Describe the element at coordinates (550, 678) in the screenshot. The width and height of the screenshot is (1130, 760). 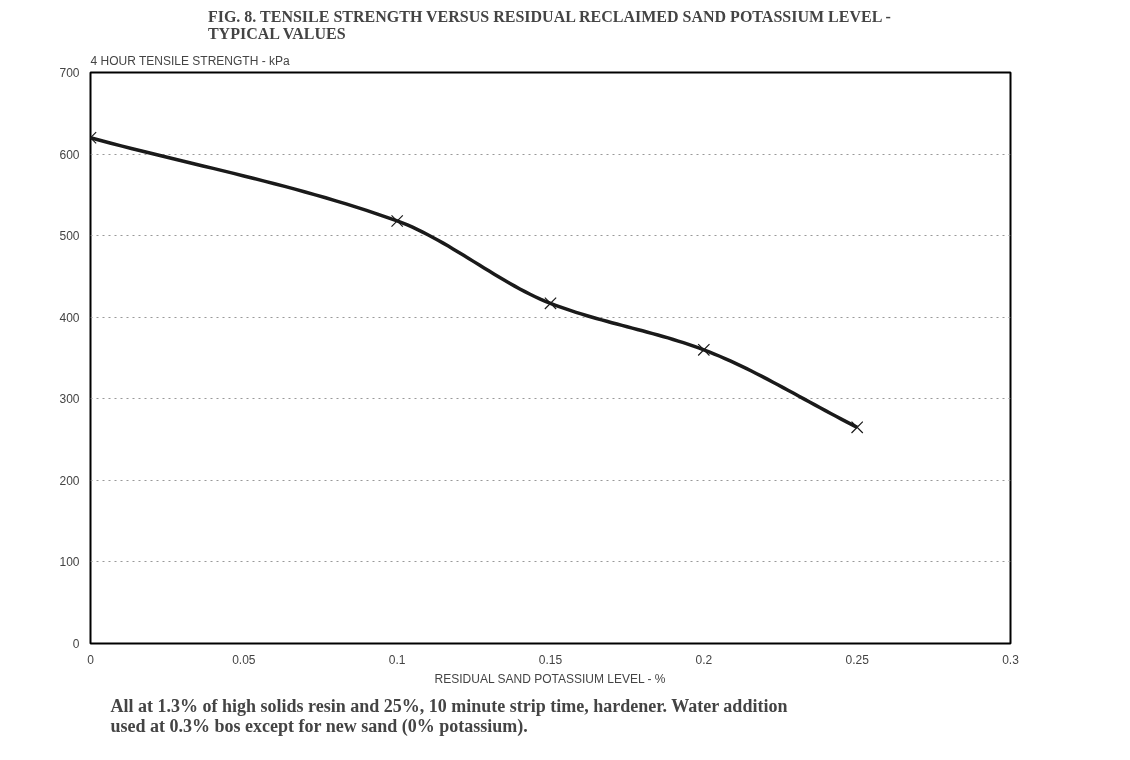
I see `x-axis-title: RESIDUAL SAND POTASSIUM LEVEL - %` at that location.